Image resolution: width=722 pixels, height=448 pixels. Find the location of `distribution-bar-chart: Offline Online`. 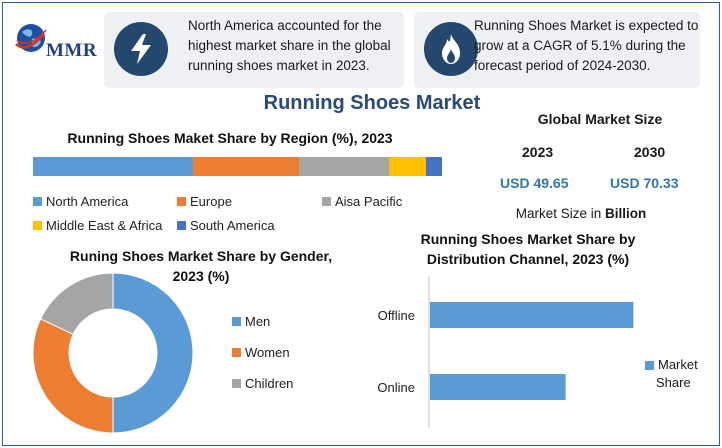

distribution-bar-chart: Offline Online is located at coordinates (505, 352).